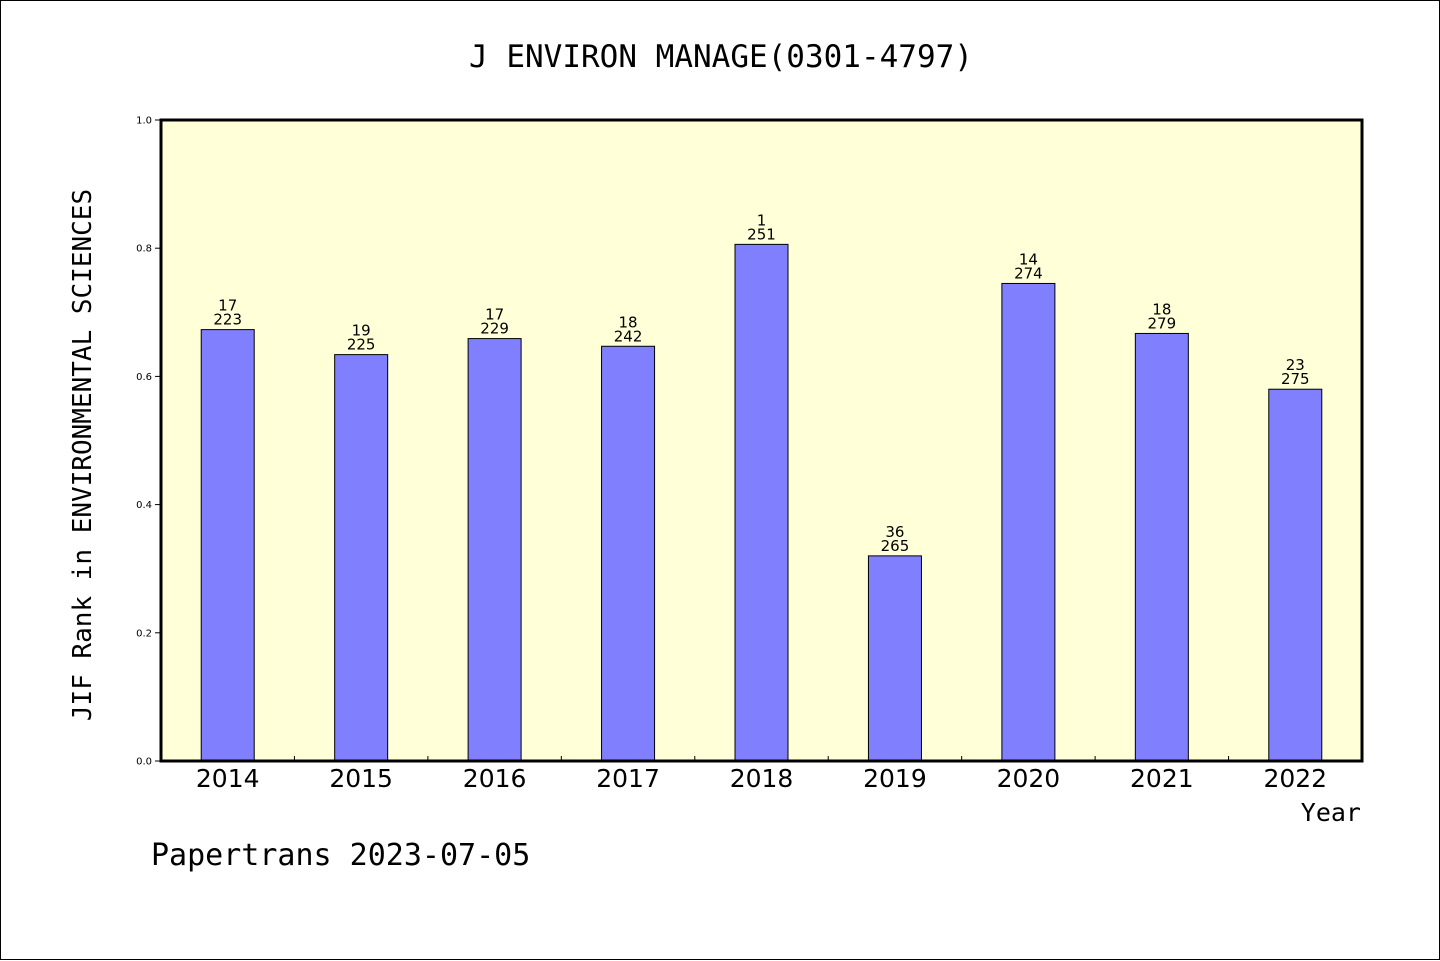 This screenshot has height=961, width=1440. I want to click on y-tick-label: 0.2, so click(144, 633).